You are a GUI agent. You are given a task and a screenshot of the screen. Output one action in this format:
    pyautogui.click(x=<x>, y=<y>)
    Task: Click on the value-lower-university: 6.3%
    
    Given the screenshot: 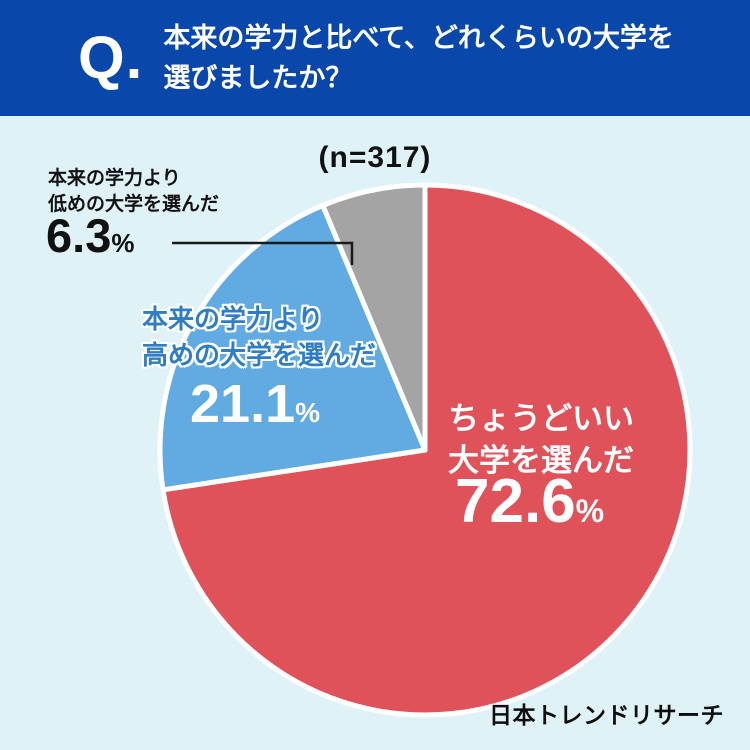 What is the action you would take?
    pyautogui.click(x=90, y=235)
    